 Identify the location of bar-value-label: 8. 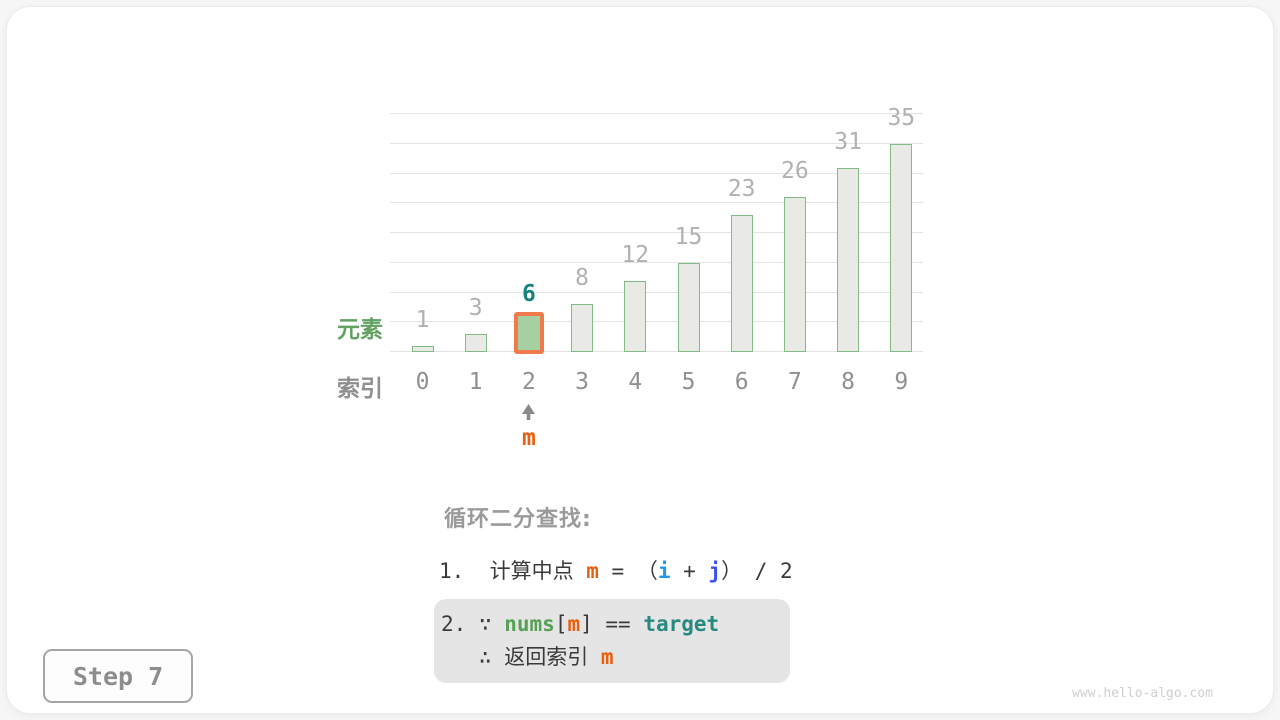
(582, 278).